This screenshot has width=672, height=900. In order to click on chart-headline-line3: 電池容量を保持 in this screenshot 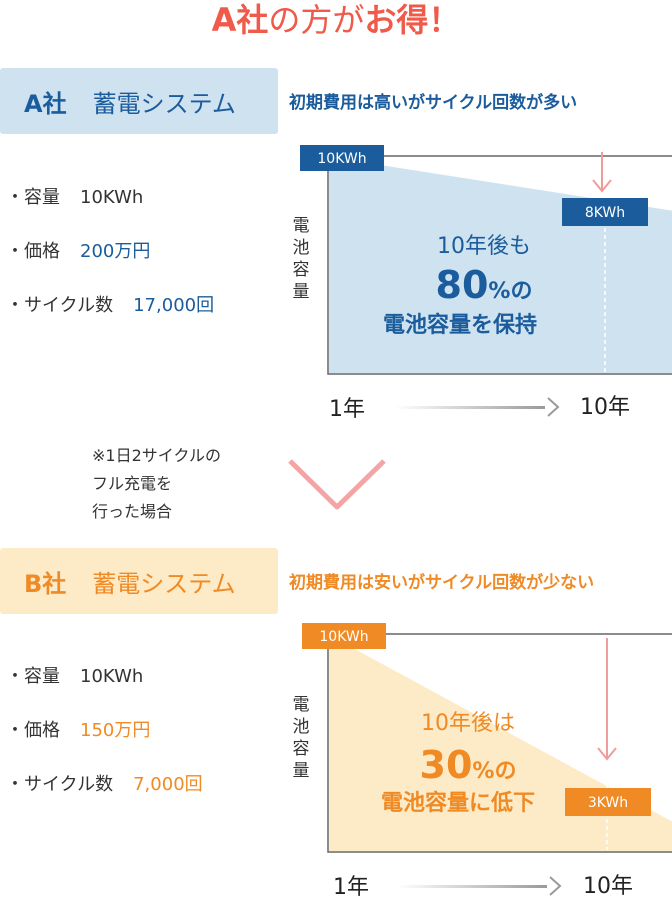, I will do `click(460, 325)`.